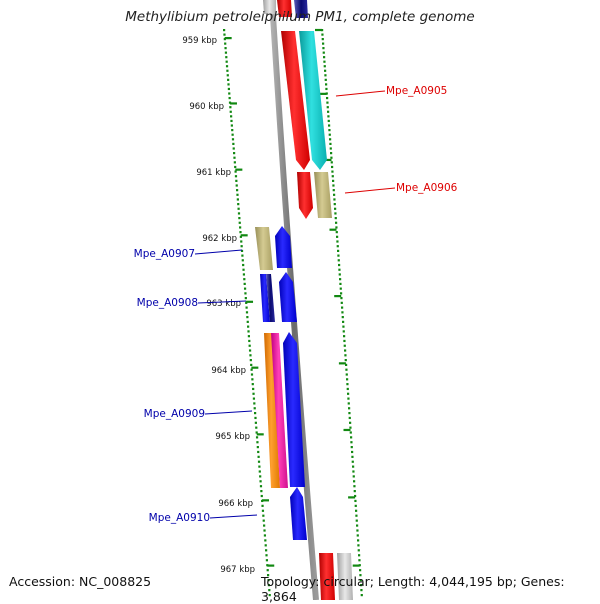 The image size is (600, 604). What do you see at coordinates (264, 248) in the screenshot?
I see `gene-block-mpe-a0907-khaki` at bounding box center [264, 248].